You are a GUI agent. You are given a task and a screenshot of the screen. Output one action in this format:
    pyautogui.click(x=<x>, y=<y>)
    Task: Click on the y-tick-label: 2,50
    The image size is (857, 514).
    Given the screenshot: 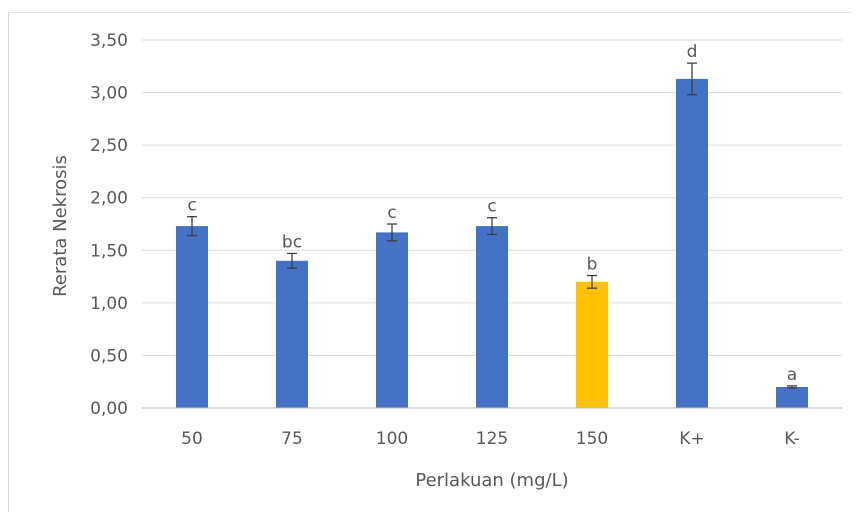 What is the action you would take?
    pyautogui.click(x=109, y=146)
    